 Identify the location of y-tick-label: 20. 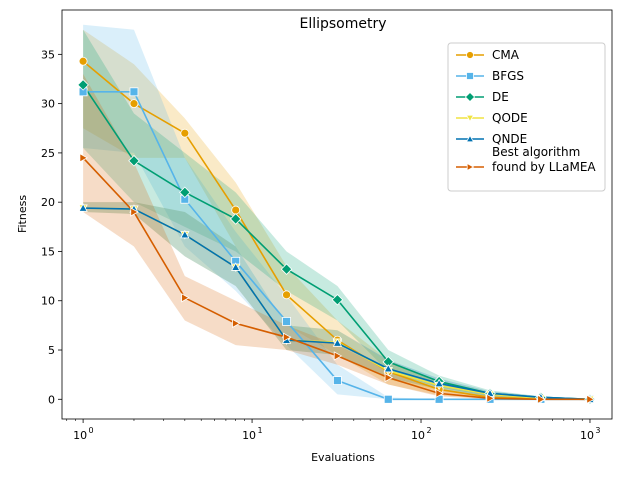
(48, 202).